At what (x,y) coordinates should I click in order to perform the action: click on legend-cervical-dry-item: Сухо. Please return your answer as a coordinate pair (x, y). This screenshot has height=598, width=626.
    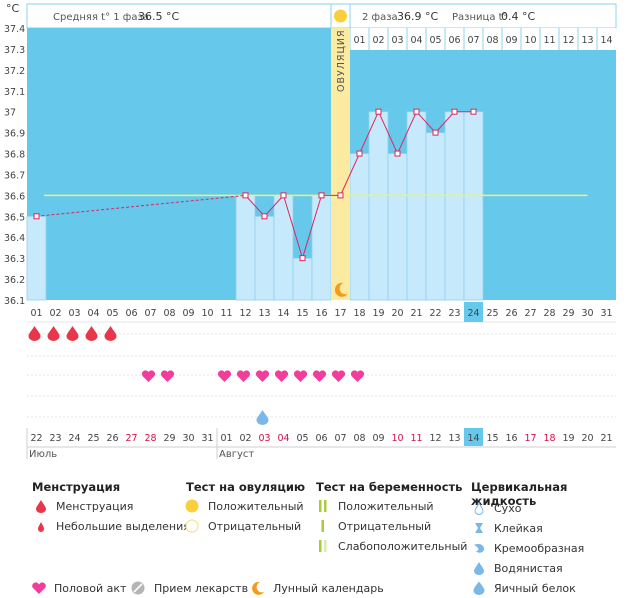
    Looking at the image, I should click on (495, 508).